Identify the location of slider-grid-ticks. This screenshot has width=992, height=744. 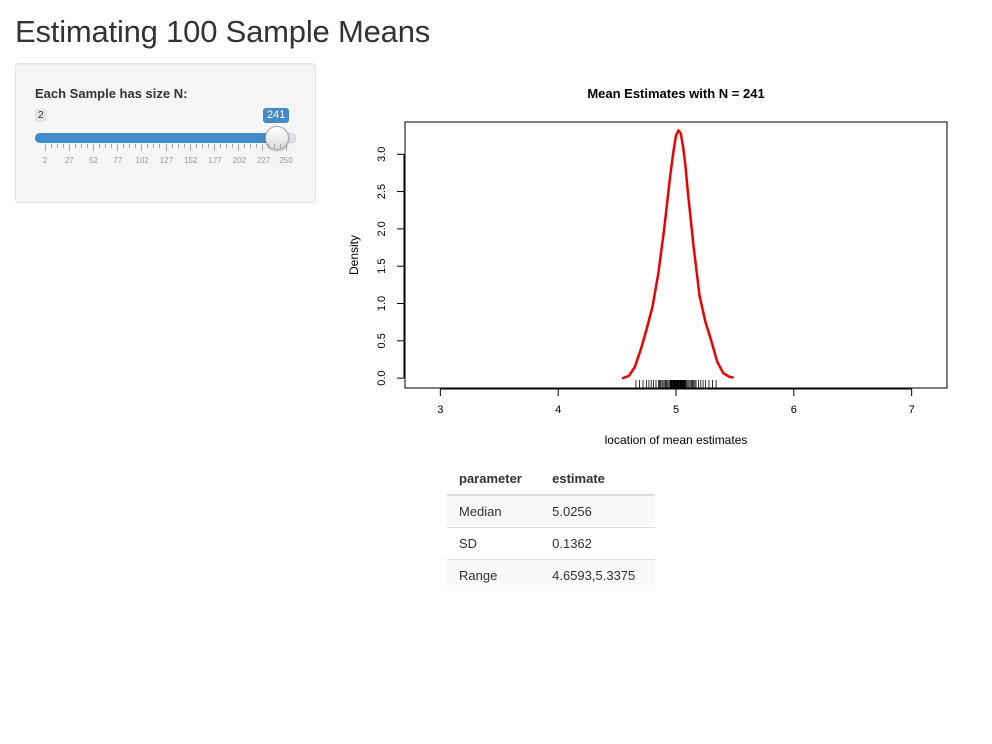
(165, 154).